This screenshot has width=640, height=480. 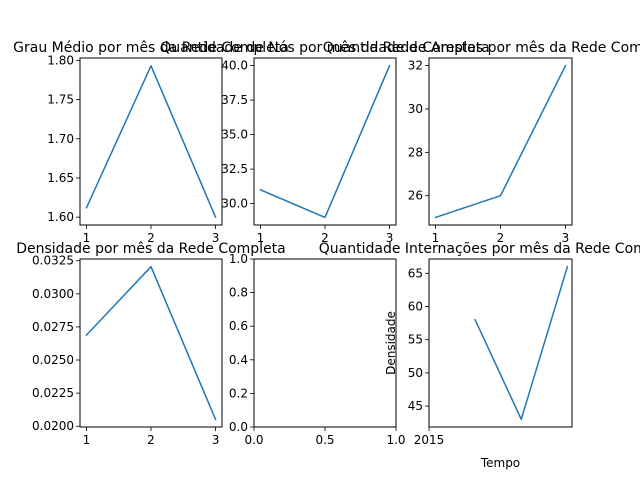 What do you see at coordinates (53, 327) in the screenshot?
I see `y-tick-label: 0.0275` at bounding box center [53, 327].